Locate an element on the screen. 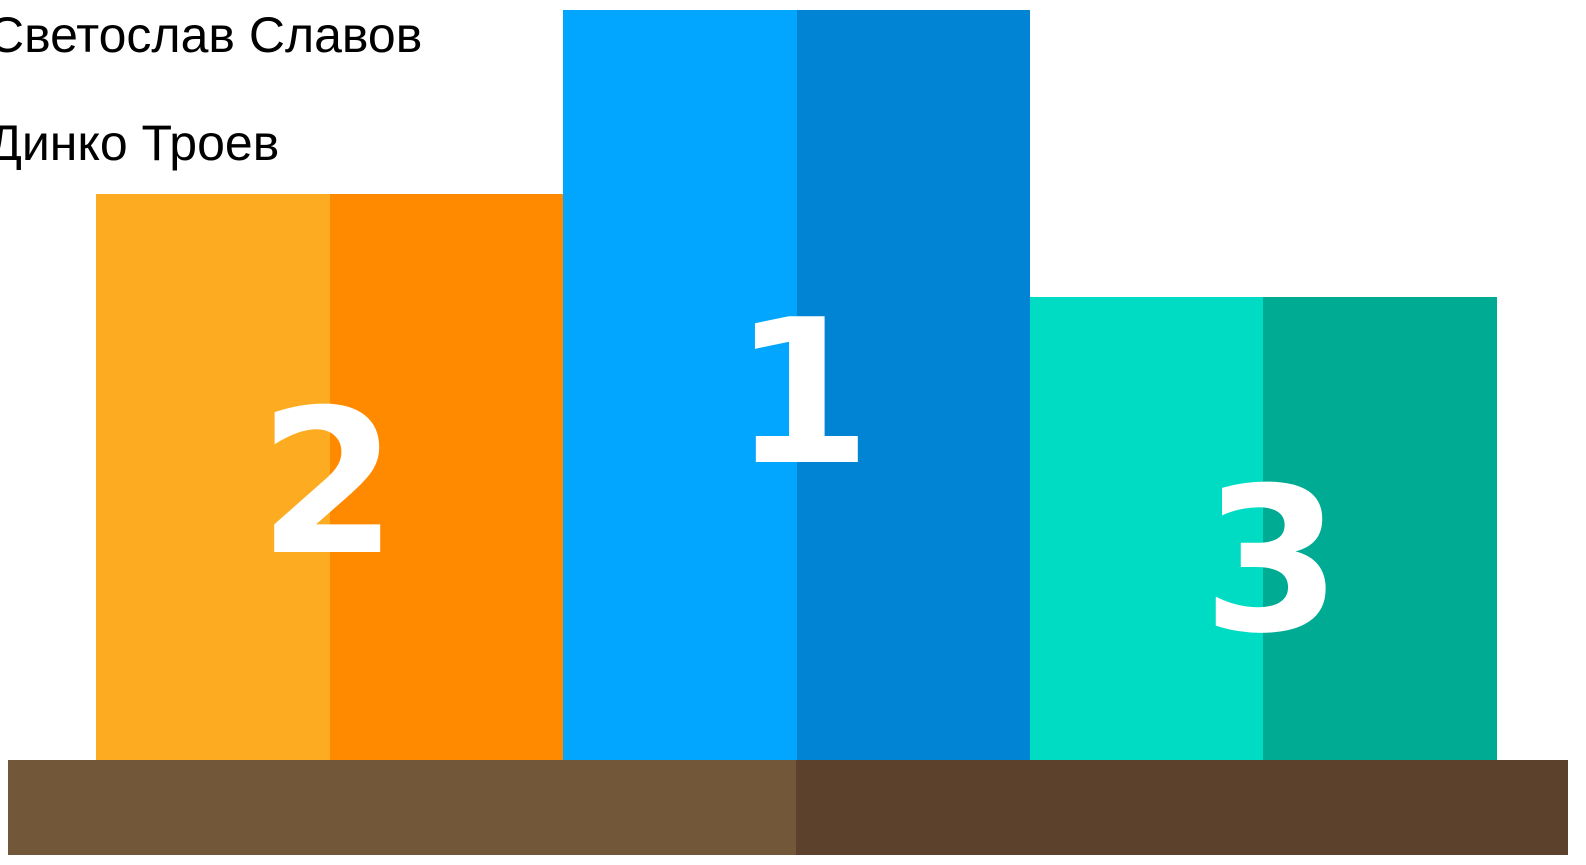  podium-second-right is located at coordinates (446, 477).